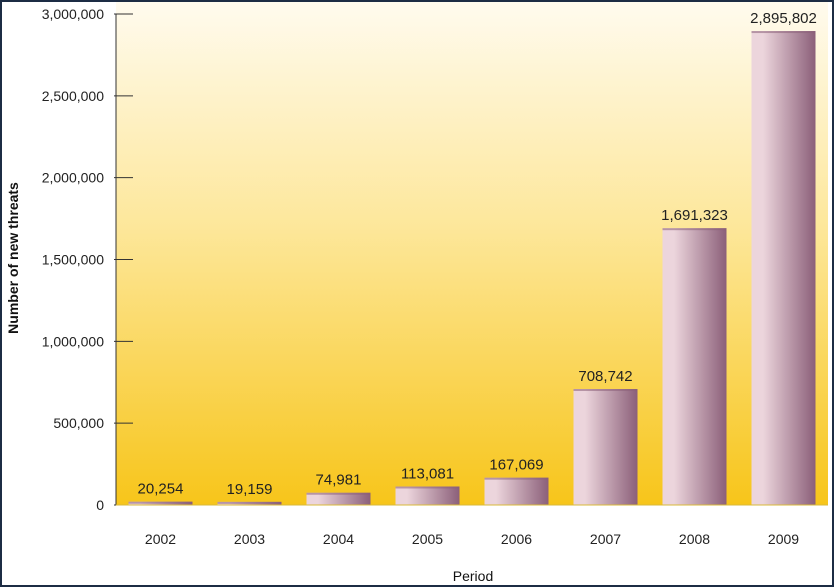 The width and height of the screenshot is (834, 587). Describe the element at coordinates (516, 465) in the screenshot. I see `value-label-2006: 167,069` at that location.